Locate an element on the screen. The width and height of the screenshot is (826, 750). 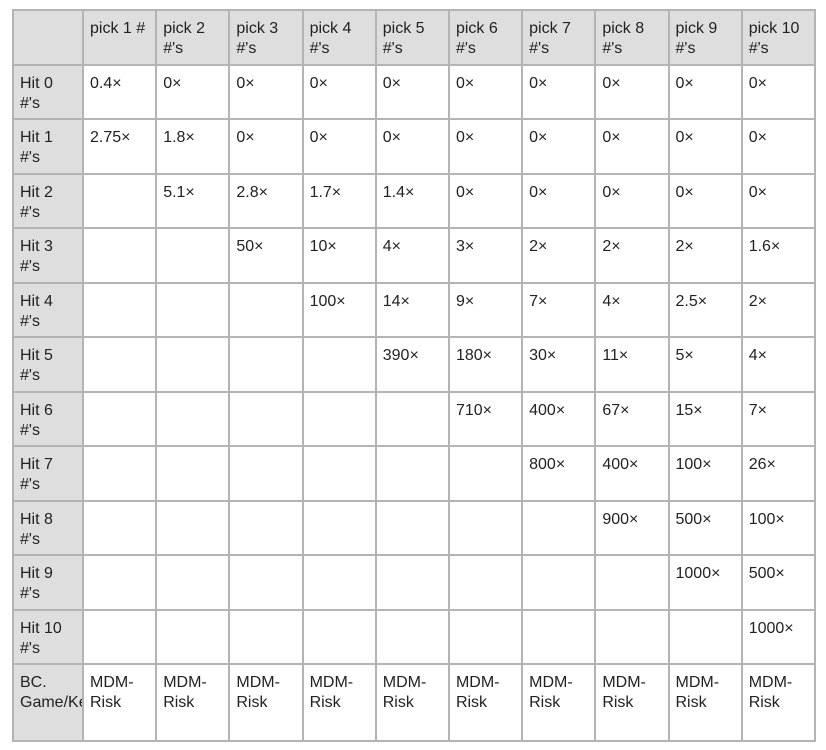
table-cell: 5× is located at coordinates (705, 364).